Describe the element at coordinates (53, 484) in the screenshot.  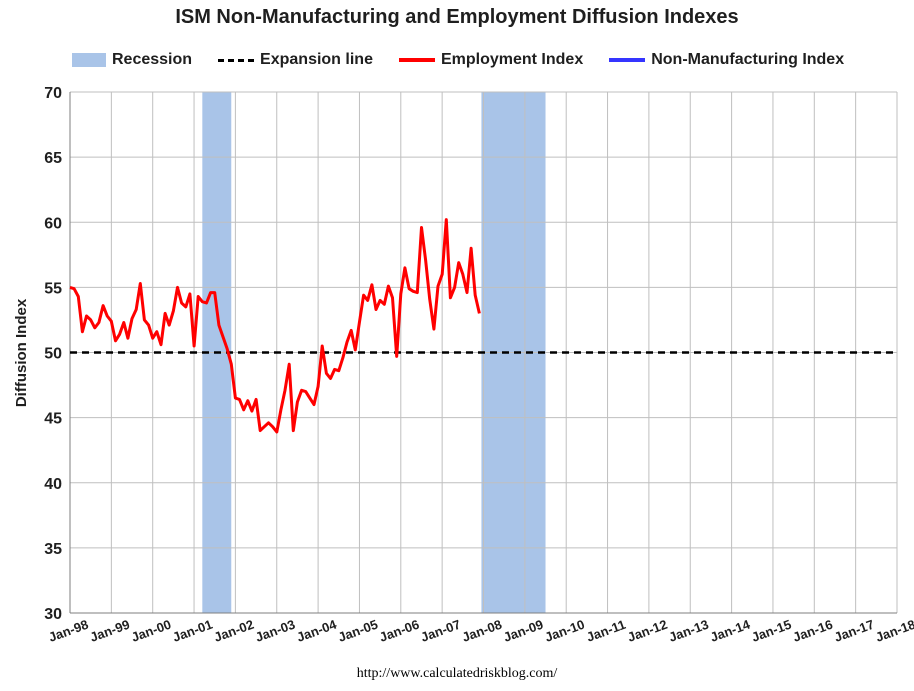
I see `y-tick-label-40: 40` at that location.